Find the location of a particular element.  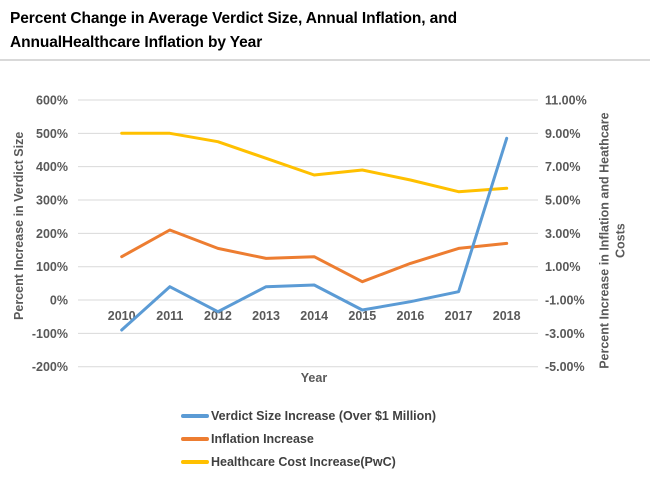

y-axis-right-tick-label: -1.00% is located at coordinates (565, 301).